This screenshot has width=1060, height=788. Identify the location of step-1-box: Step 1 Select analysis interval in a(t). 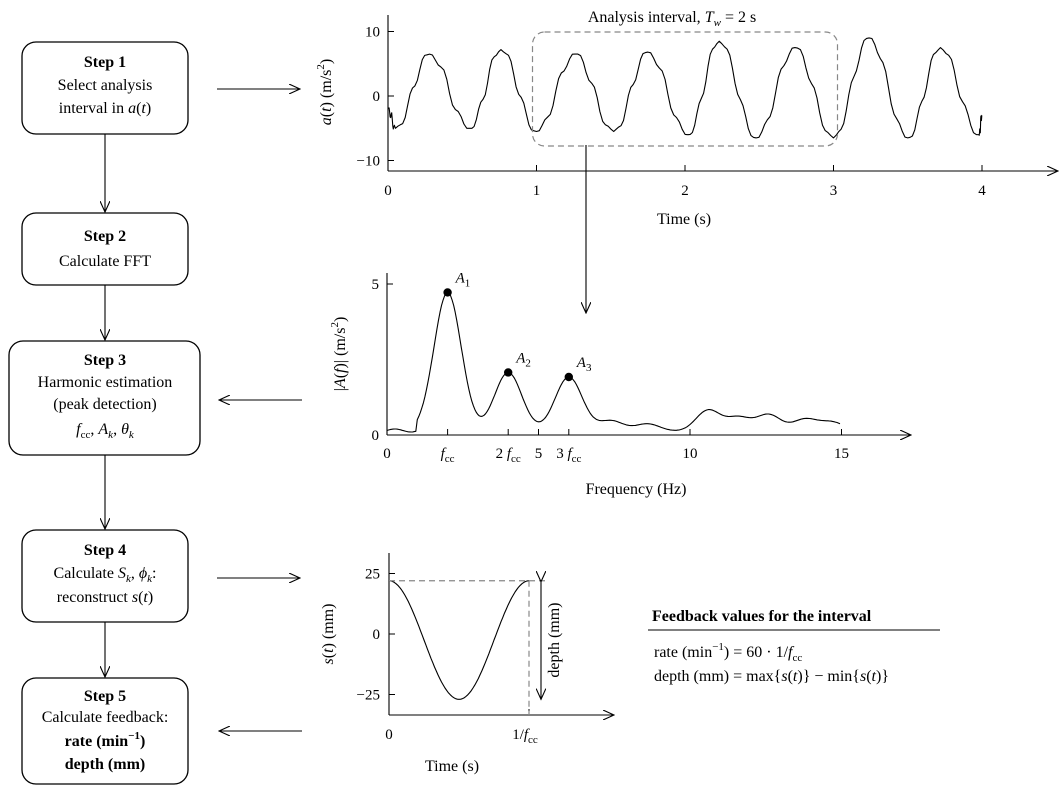
(105, 88).